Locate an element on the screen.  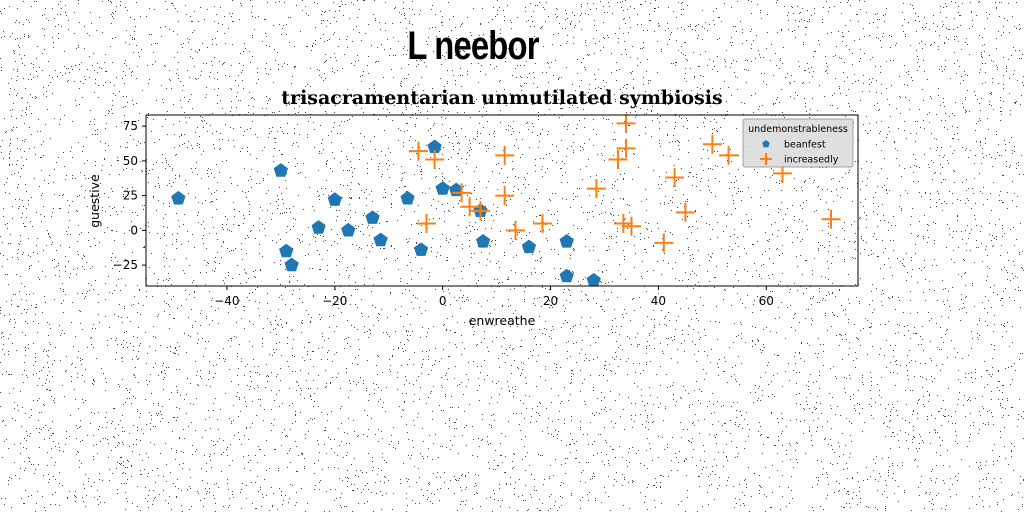
legend: undemonstrableness beanfest increasedly is located at coordinates (798, 143).